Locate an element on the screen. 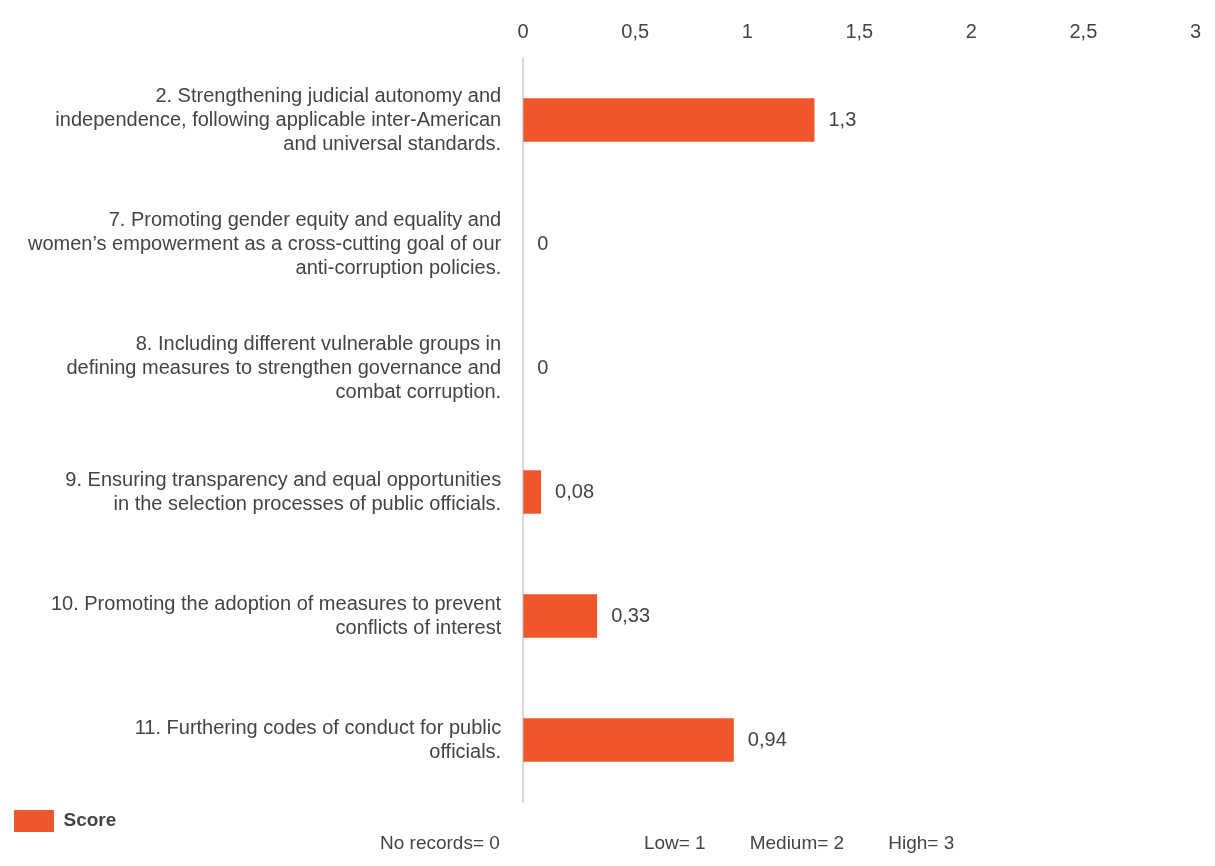 The width and height of the screenshot is (1215, 866). text: Low= 1 is located at coordinates (674, 843).